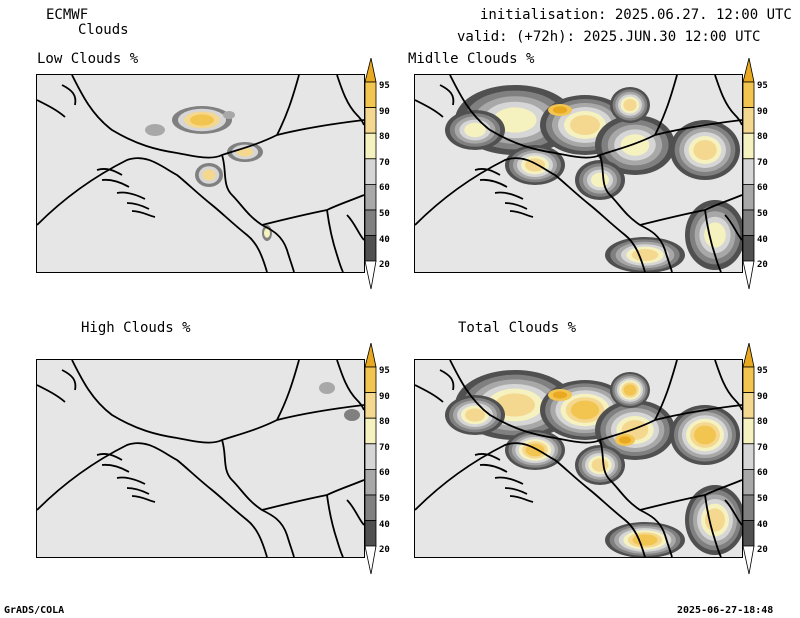  Describe the element at coordinates (136, 328) in the screenshot. I see `panel-title-high: High Clouds %` at that location.